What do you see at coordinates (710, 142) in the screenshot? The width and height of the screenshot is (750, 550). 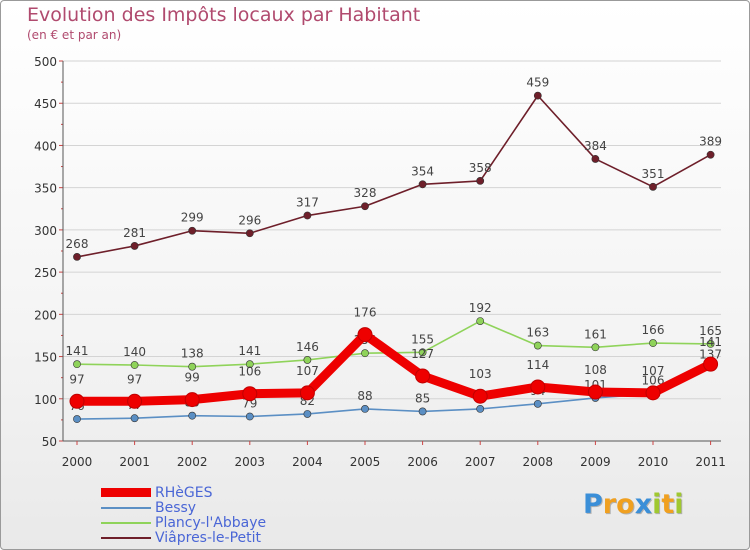 I see `data-label: 389` at bounding box center [710, 142].